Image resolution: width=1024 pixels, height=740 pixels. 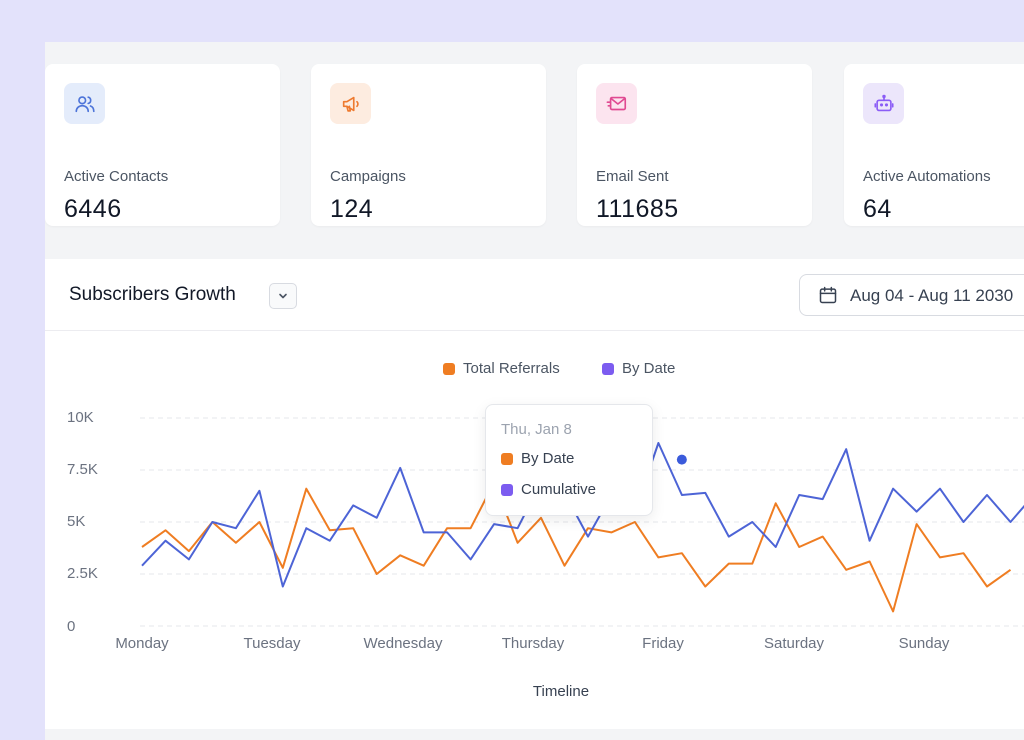 I want to click on tooltip-date: Thu, Jan 8, so click(x=536, y=429).